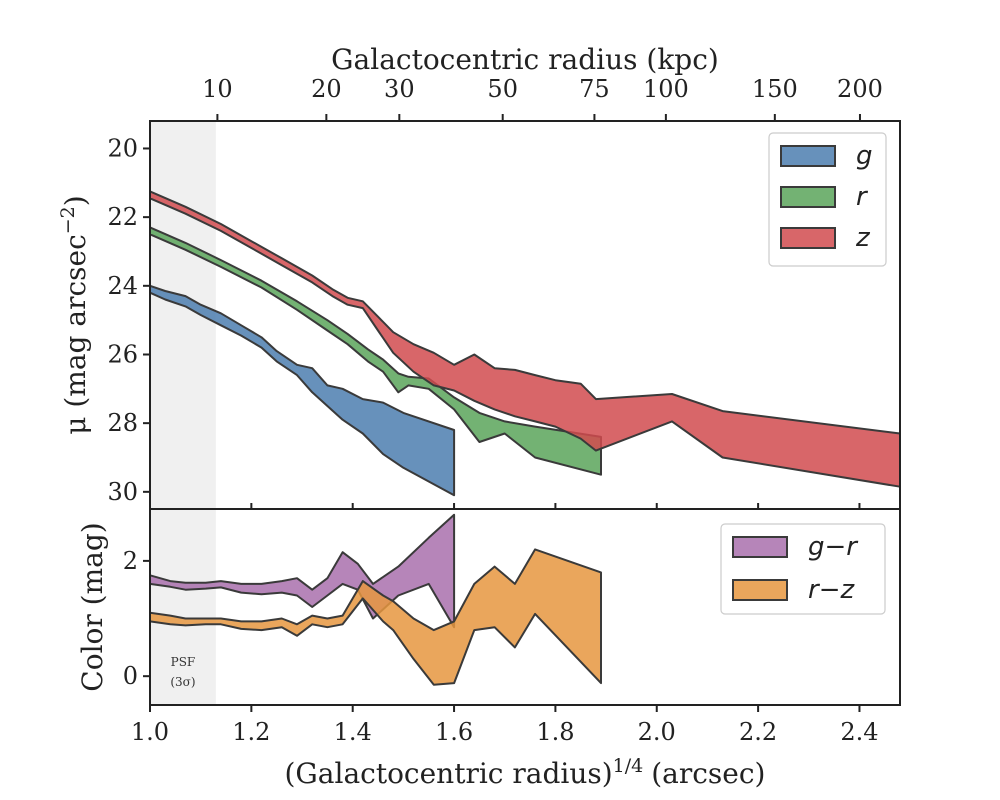 This screenshot has width=1000, height=800. I want to click on y-tick-label: 30, so click(122, 492).